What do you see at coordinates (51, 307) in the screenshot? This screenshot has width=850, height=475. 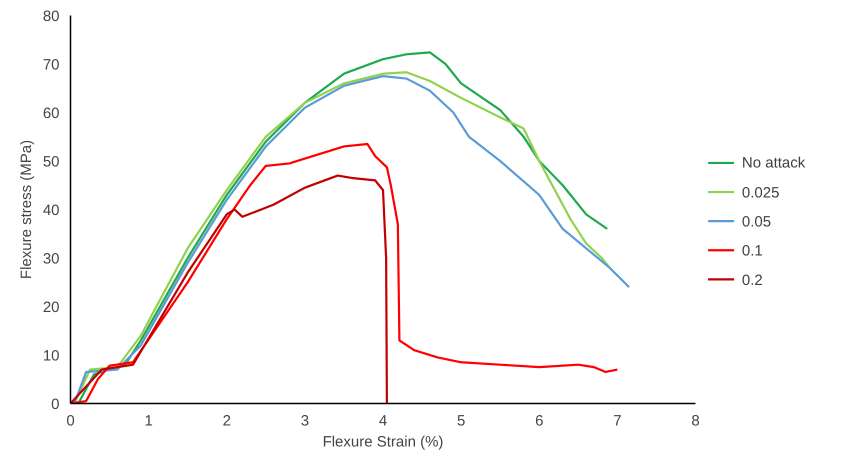 I see `y-tick-label: 20` at bounding box center [51, 307].